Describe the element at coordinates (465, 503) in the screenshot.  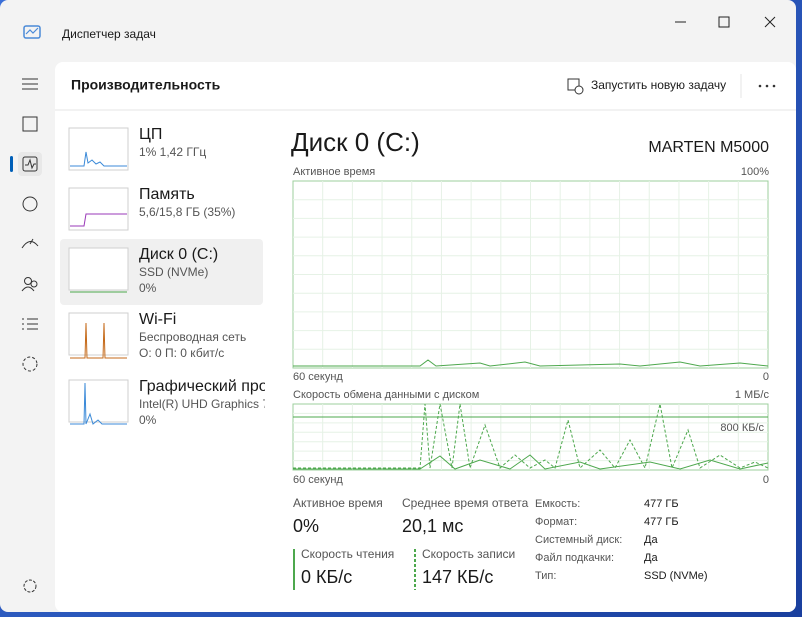
I see `stat-label: Среднее время ответа` at that location.